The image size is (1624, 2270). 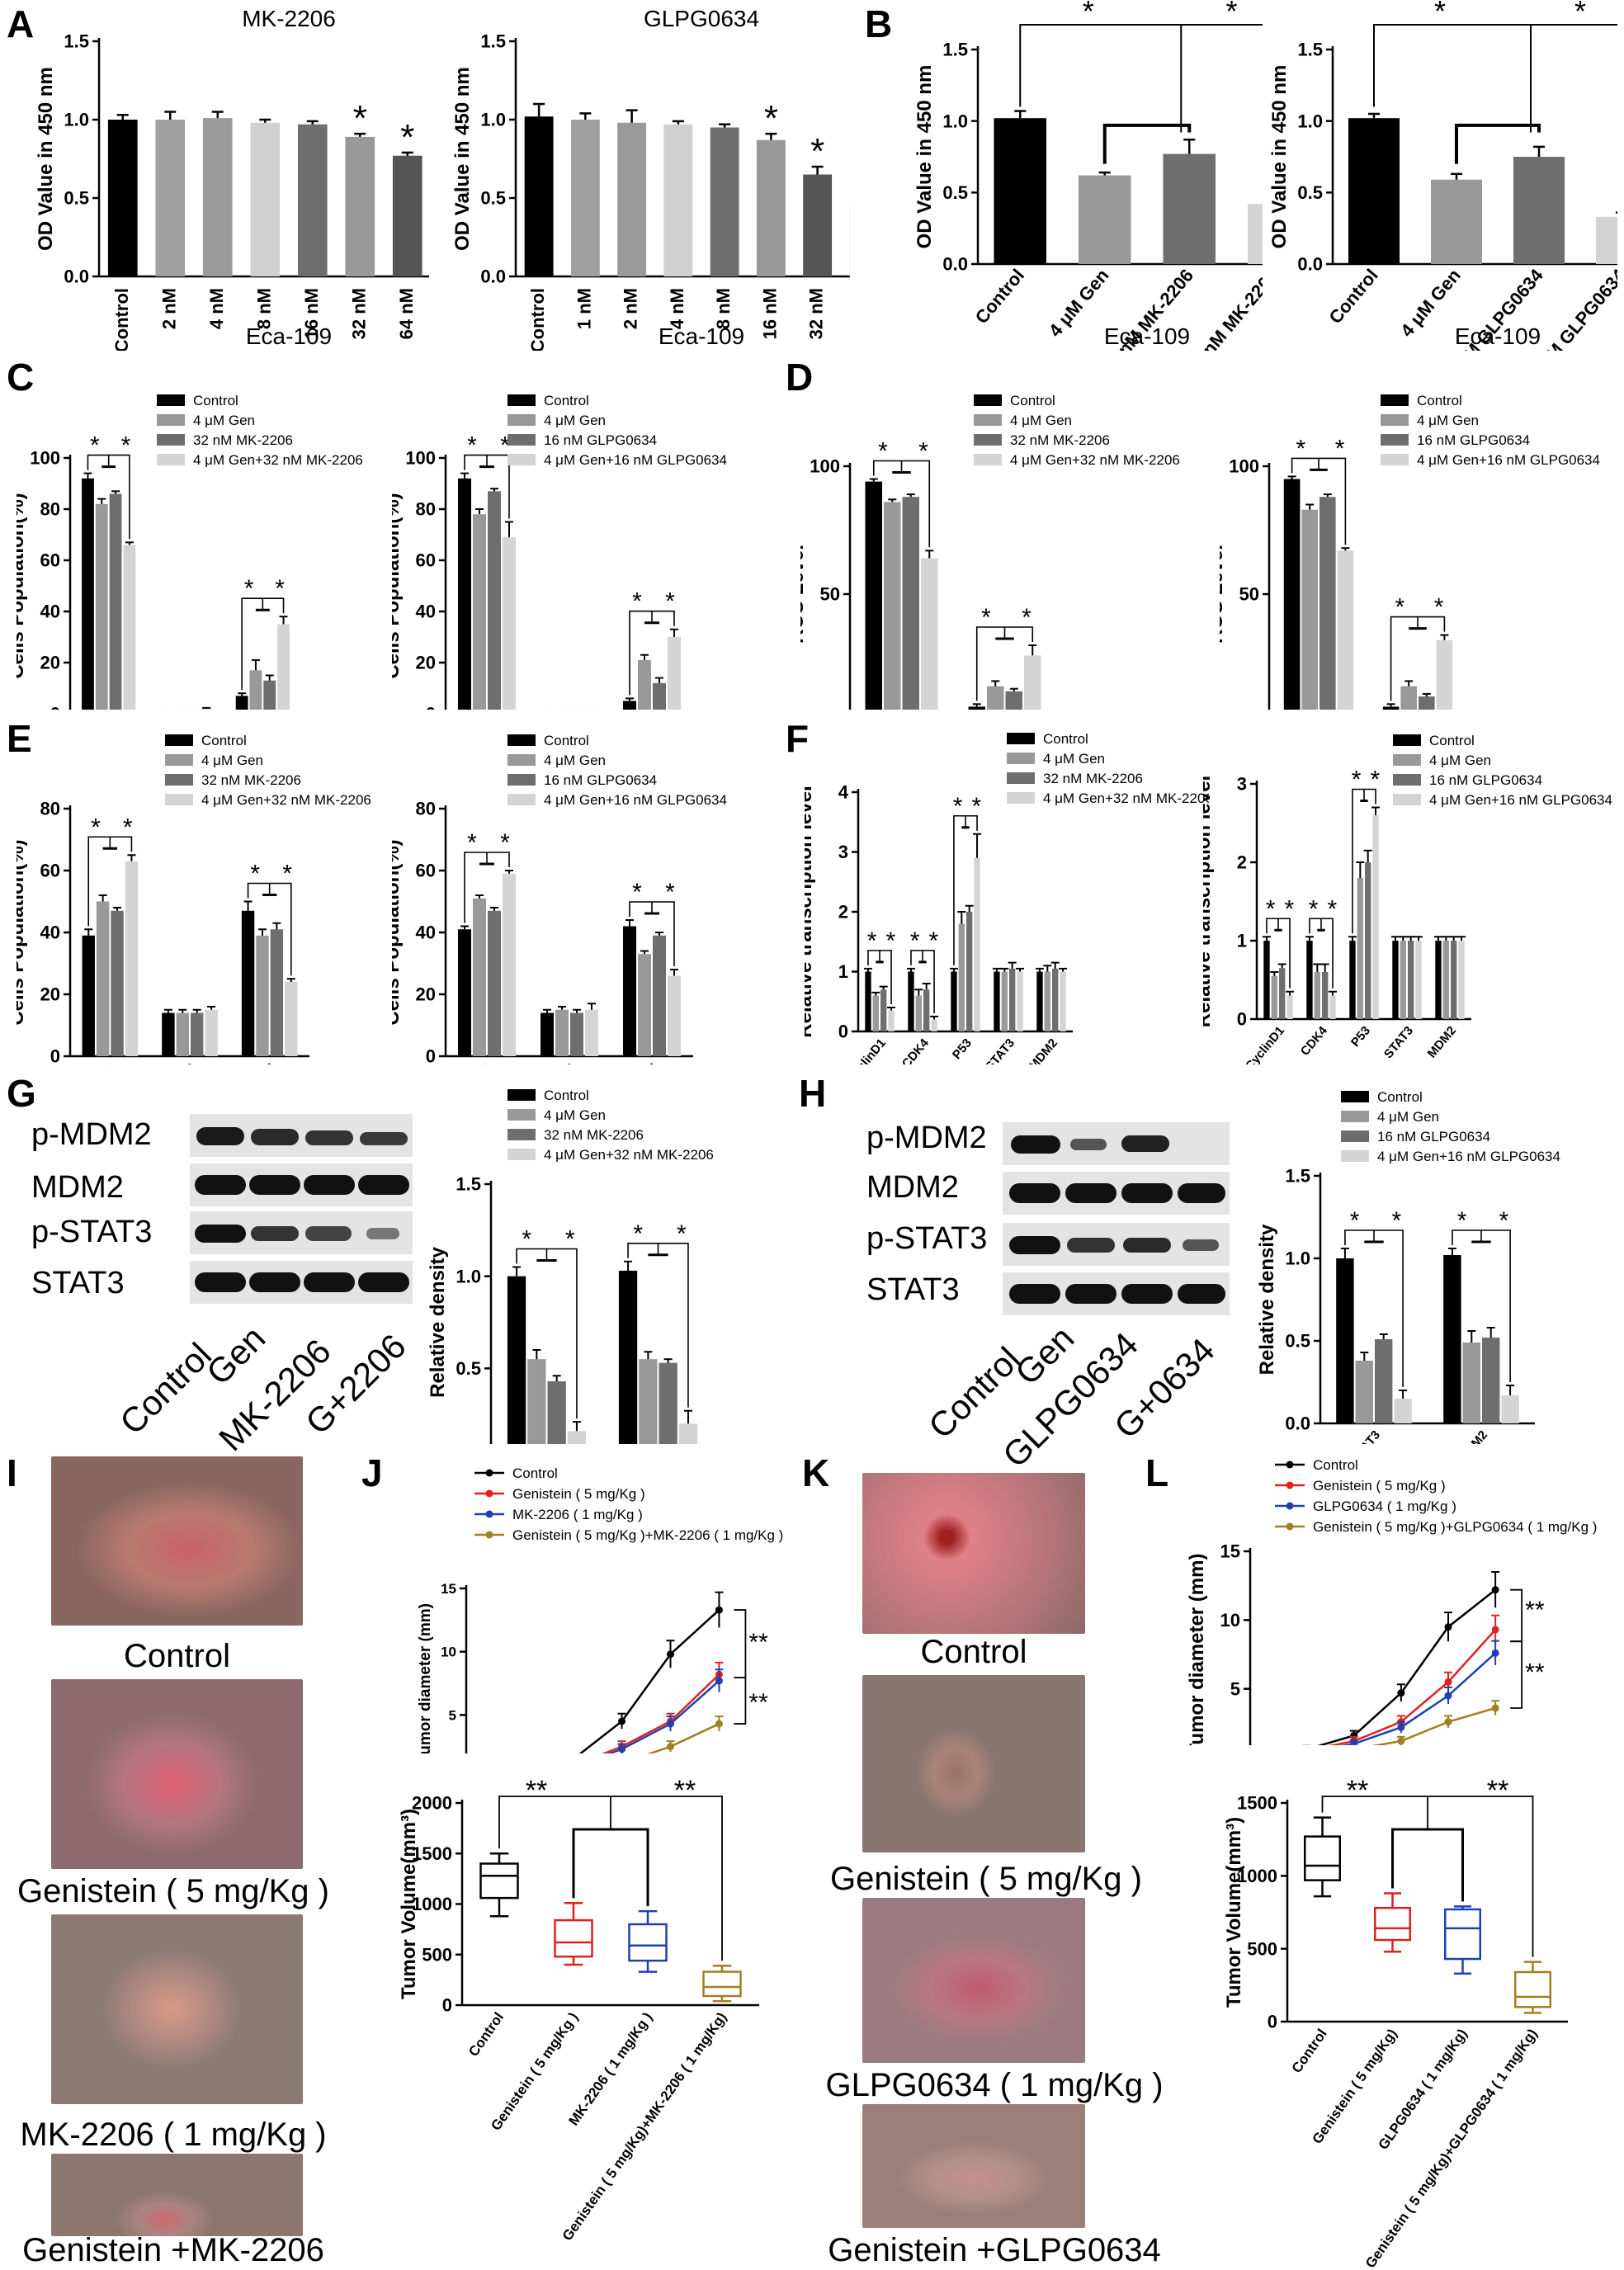 I want to click on bar-4 μM Gen-S, so click(x=562, y=1033).